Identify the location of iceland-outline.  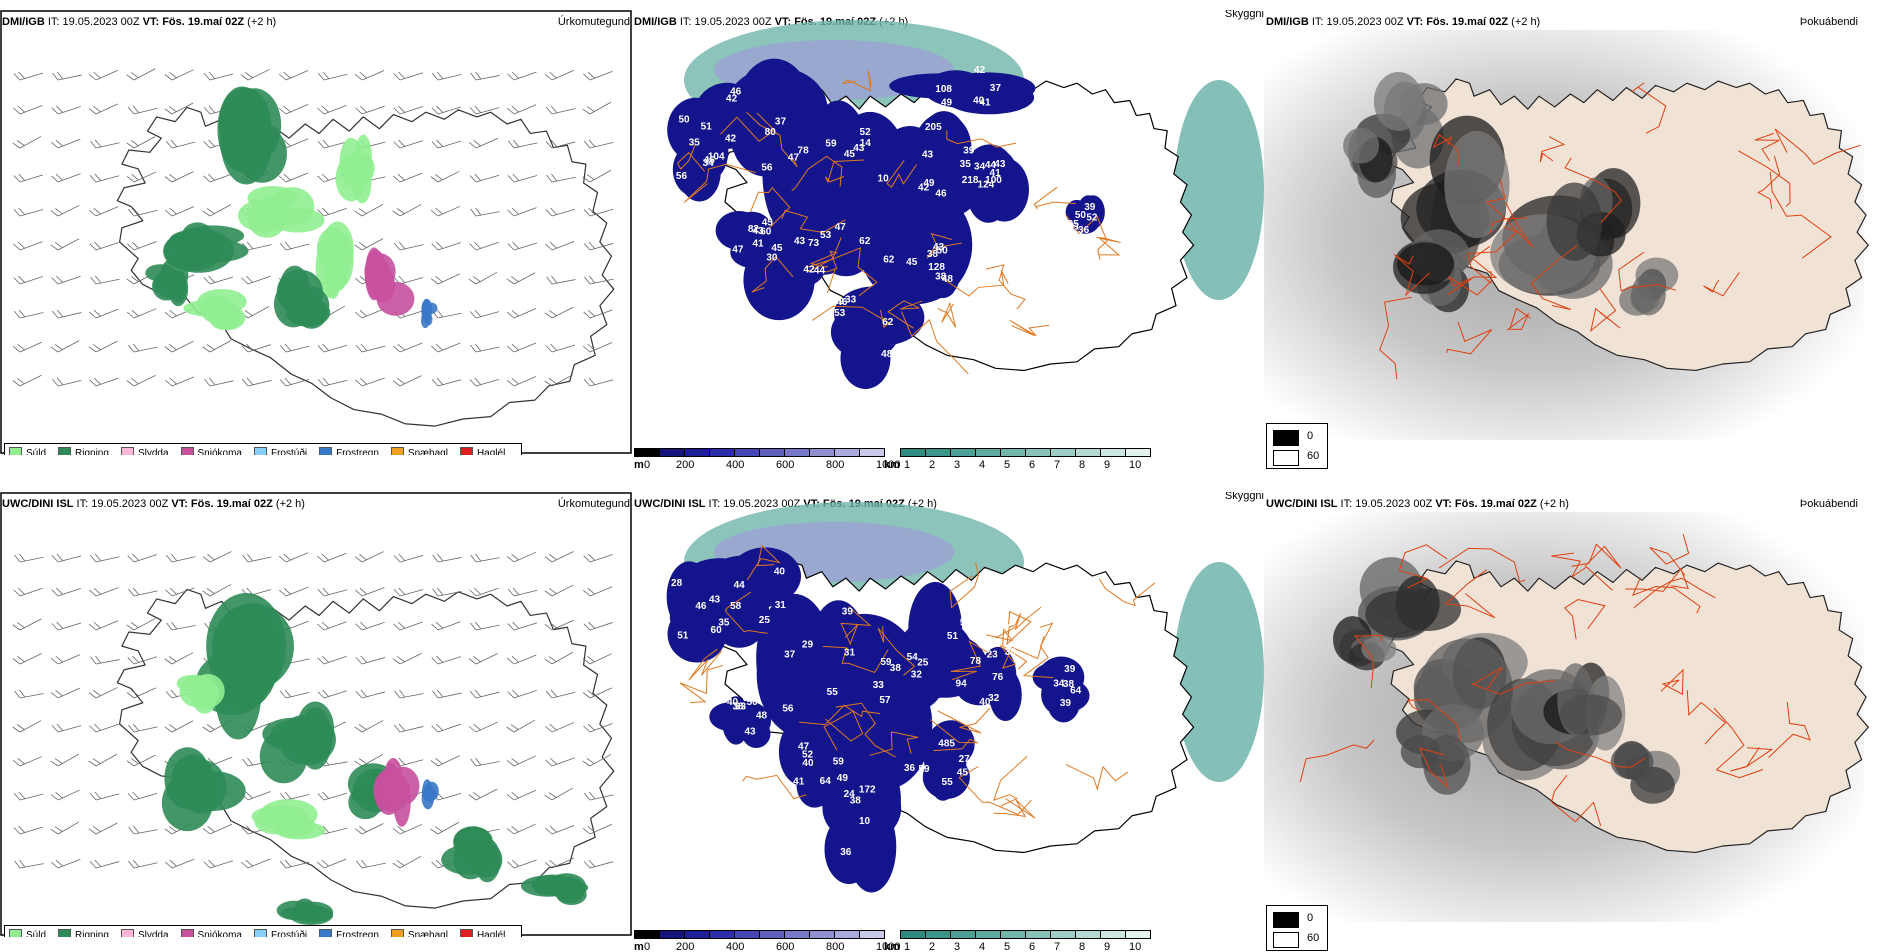
(1628, 707).